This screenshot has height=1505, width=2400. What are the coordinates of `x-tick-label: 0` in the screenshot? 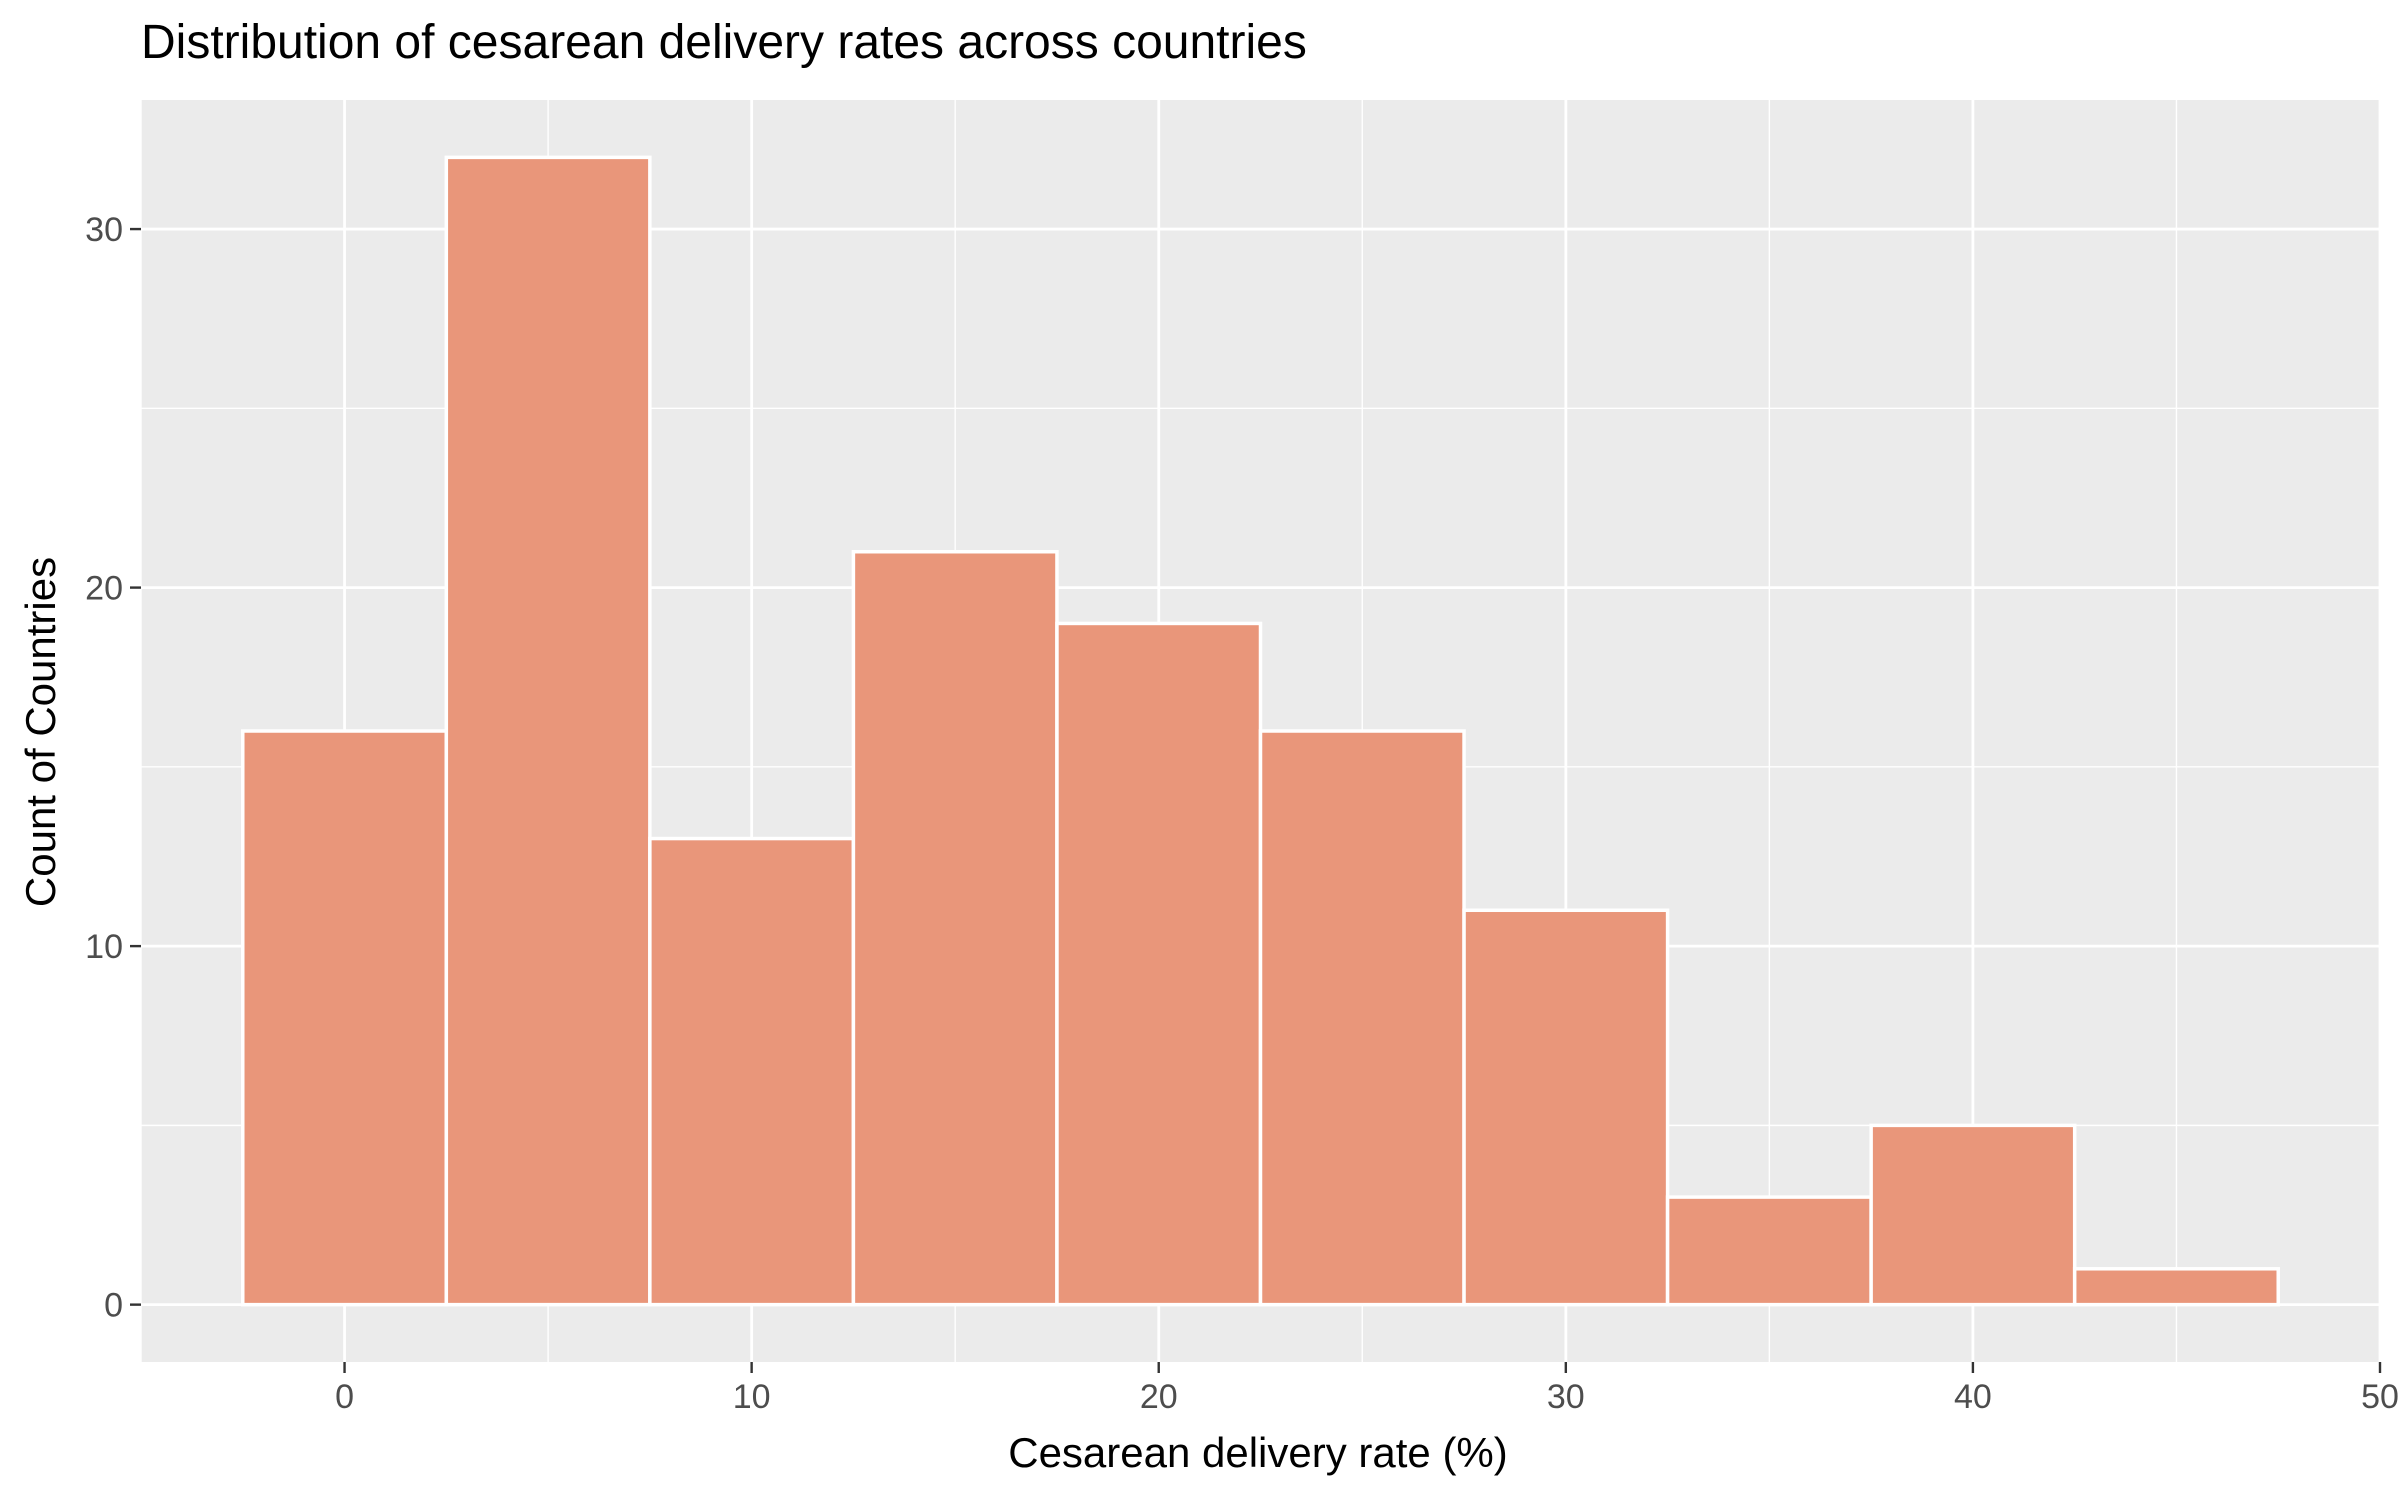 It's located at (344, 1397).